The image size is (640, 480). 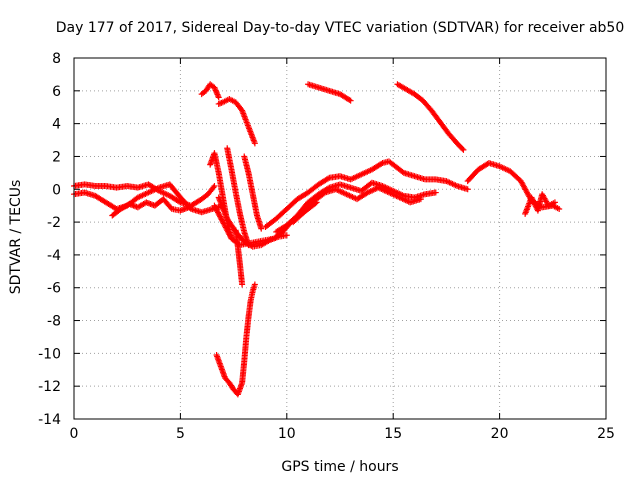 I want to click on series-arc-rise-b, so click(x=356, y=207).